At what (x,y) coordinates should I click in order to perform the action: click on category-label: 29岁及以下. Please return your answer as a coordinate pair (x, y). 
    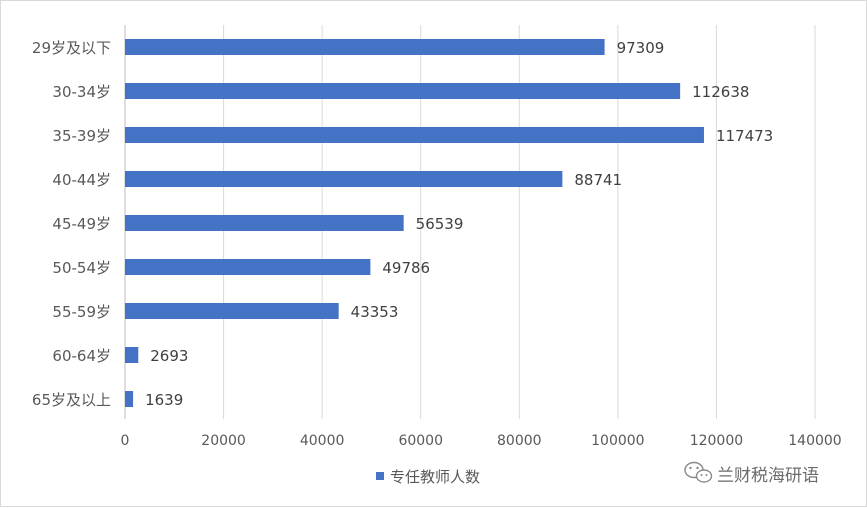
    Looking at the image, I should click on (71, 48).